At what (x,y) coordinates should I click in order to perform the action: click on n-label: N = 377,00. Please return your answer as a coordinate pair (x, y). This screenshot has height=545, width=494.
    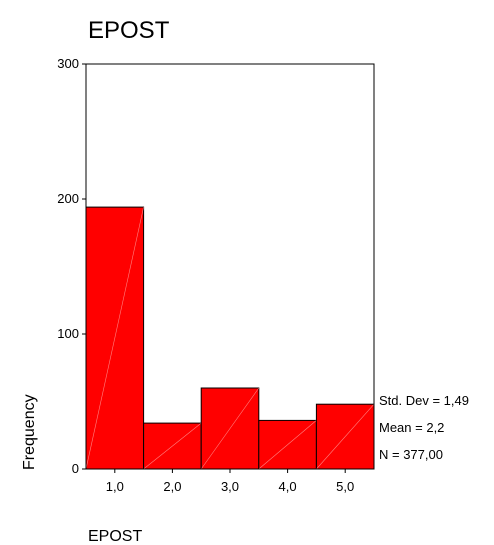
    Looking at the image, I should click on (411, 454).